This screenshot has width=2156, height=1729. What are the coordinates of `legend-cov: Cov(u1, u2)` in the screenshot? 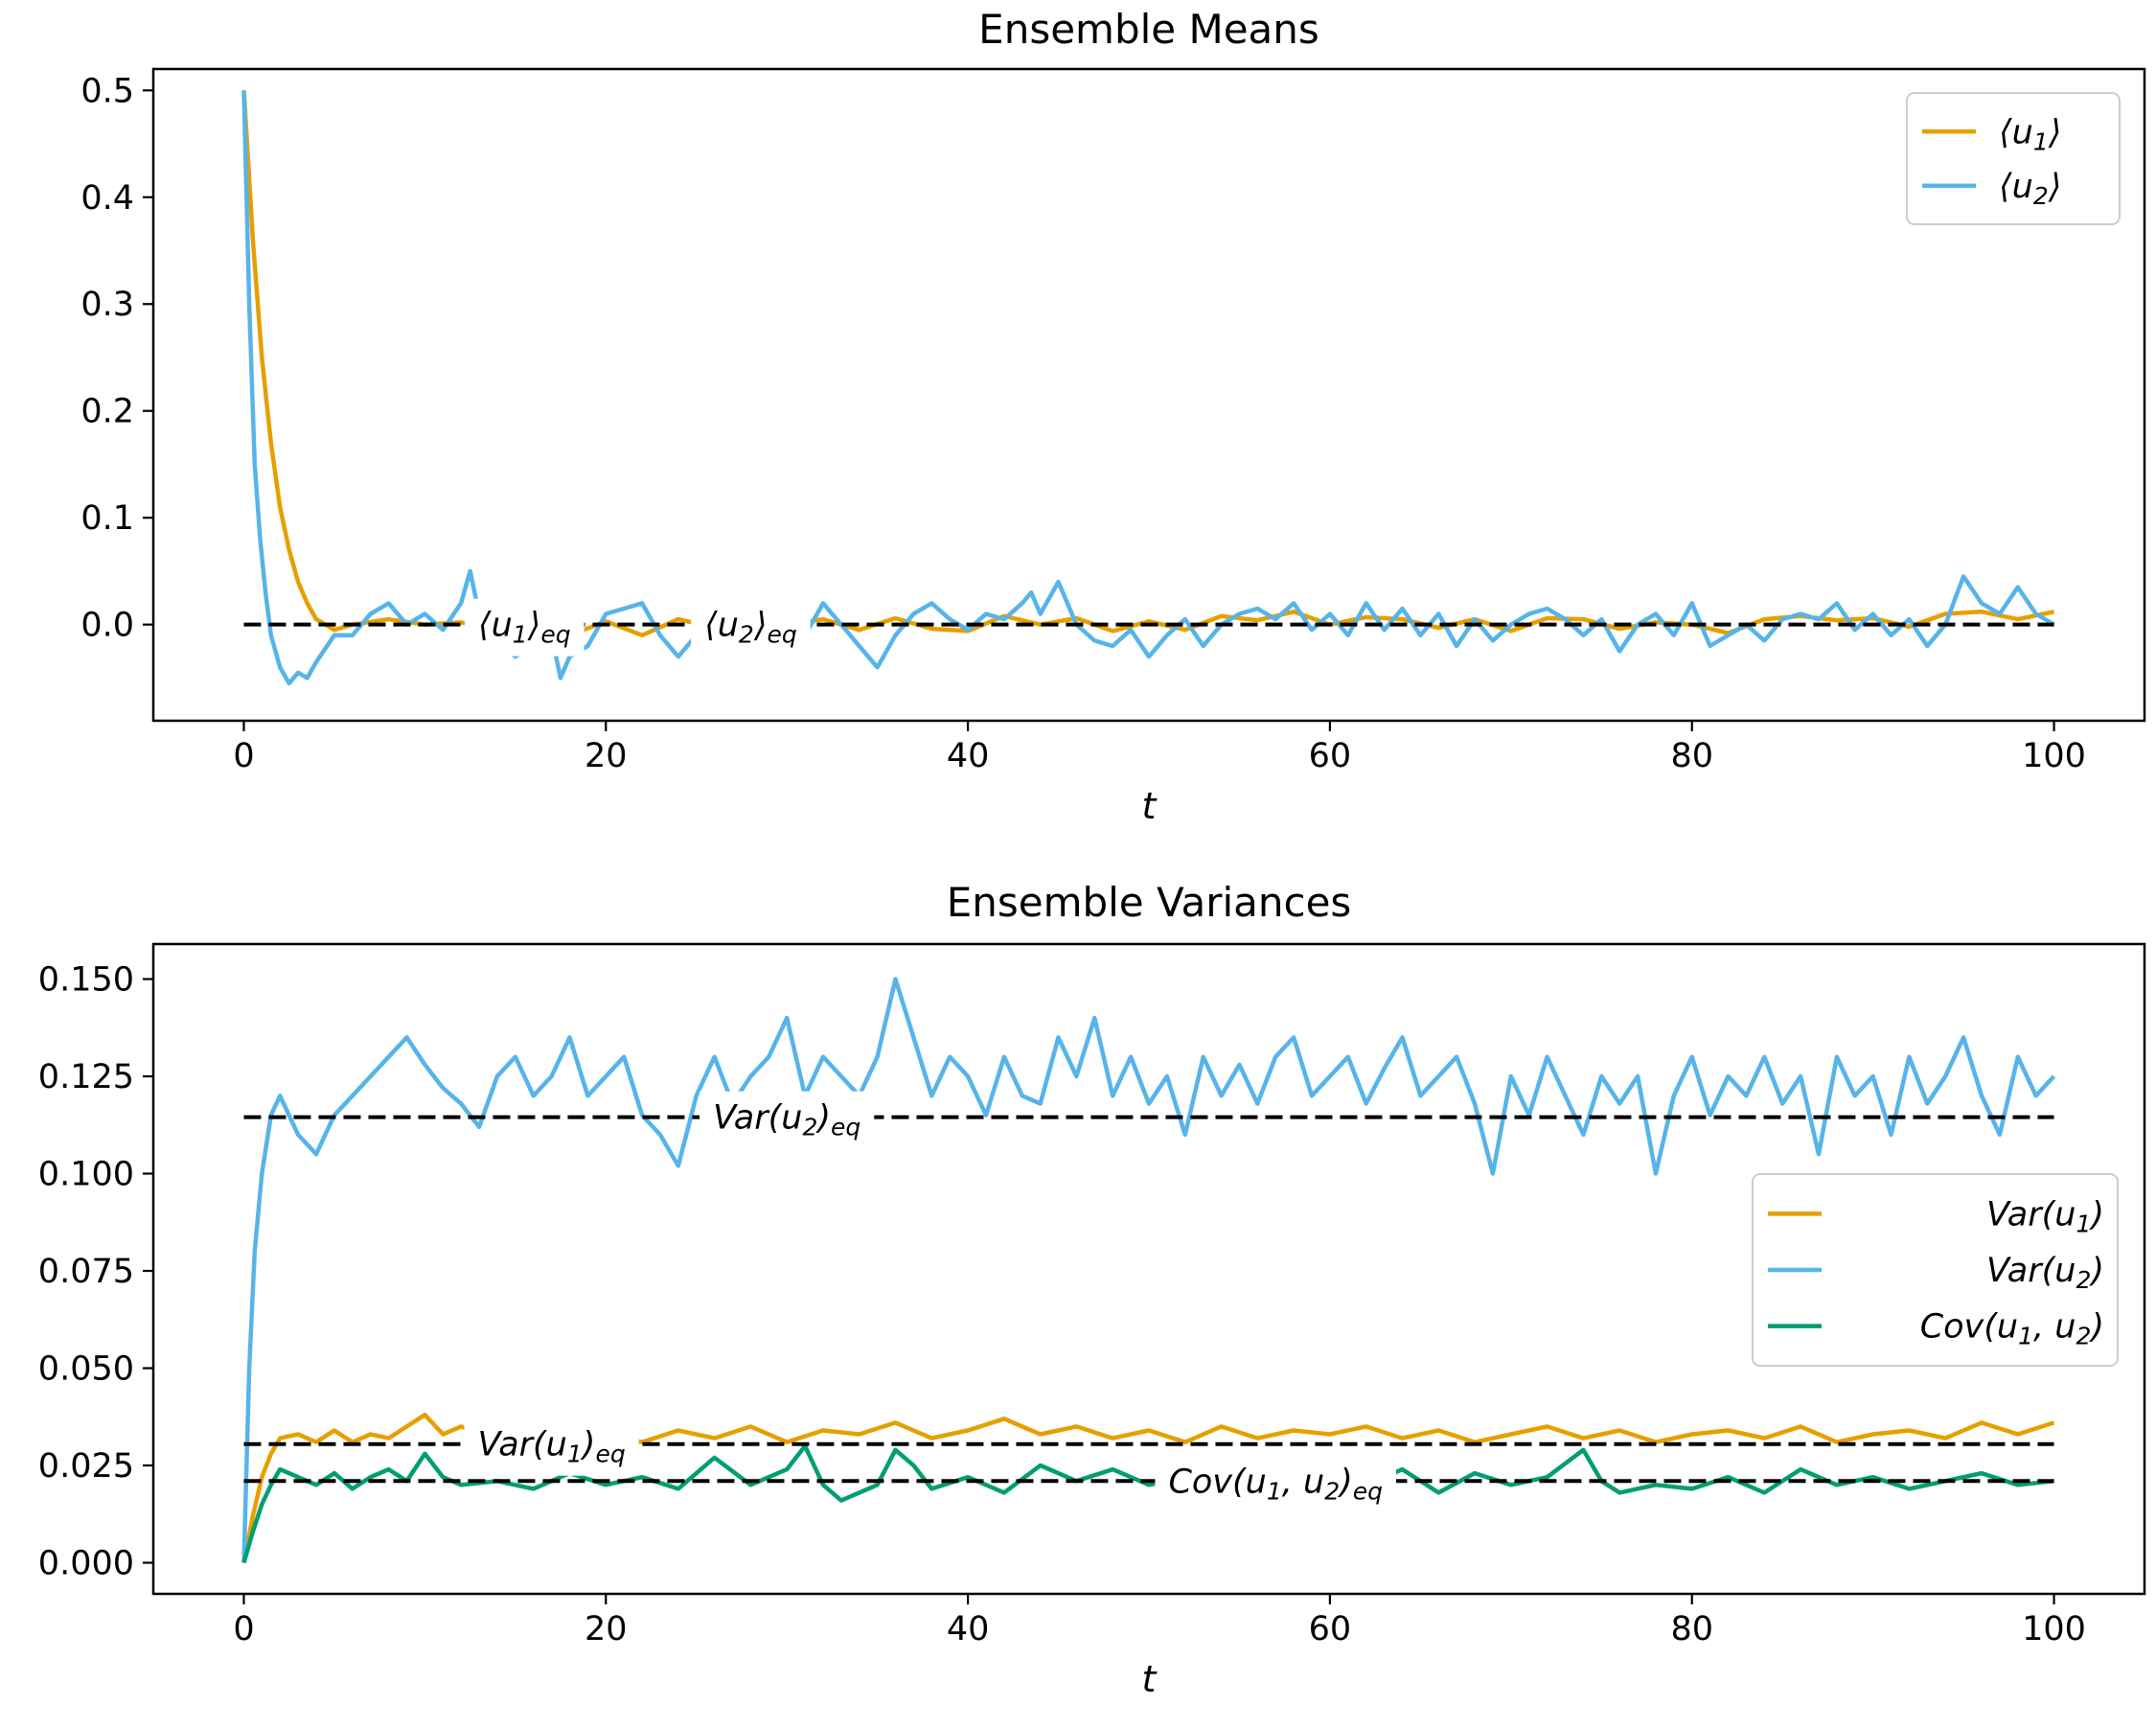 It's located at (1936, 1329).